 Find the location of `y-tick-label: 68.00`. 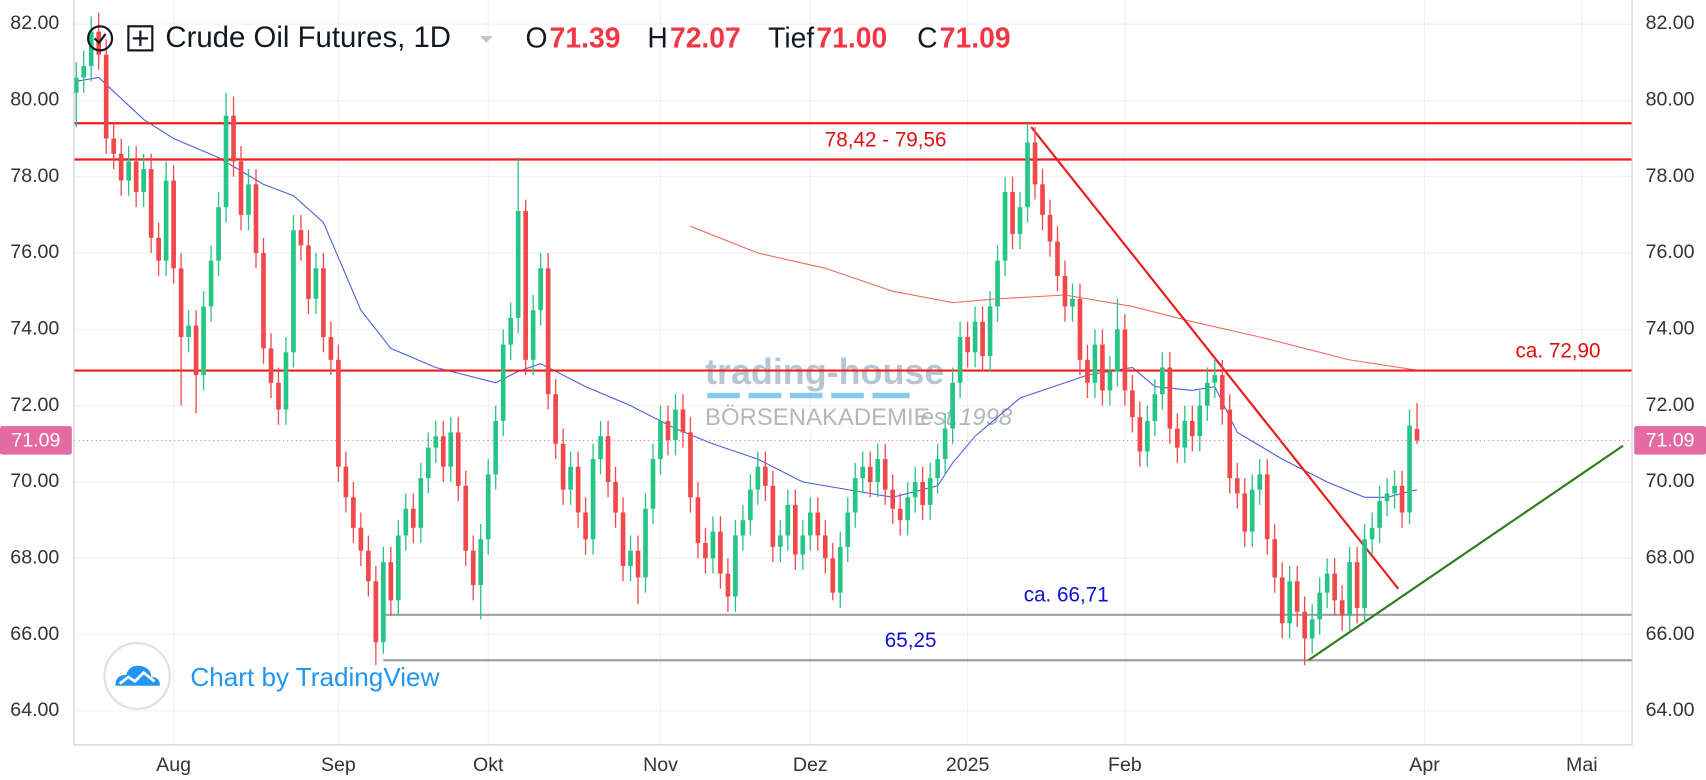

y-tick-label: 68.00 is located at coordinates (1670, 557).